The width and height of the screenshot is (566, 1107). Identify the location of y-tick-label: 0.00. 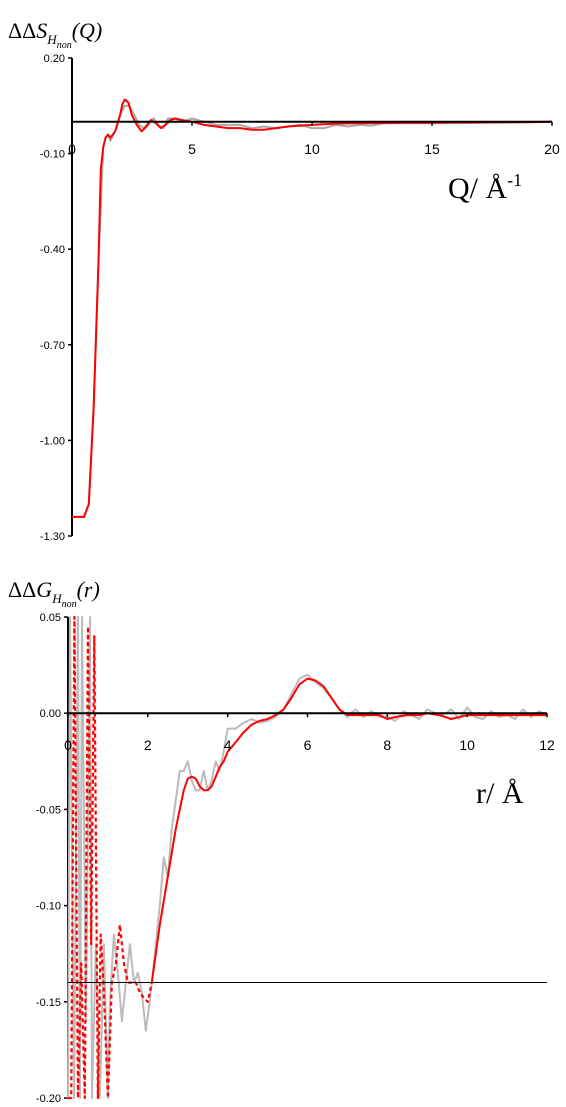
(50, 714).